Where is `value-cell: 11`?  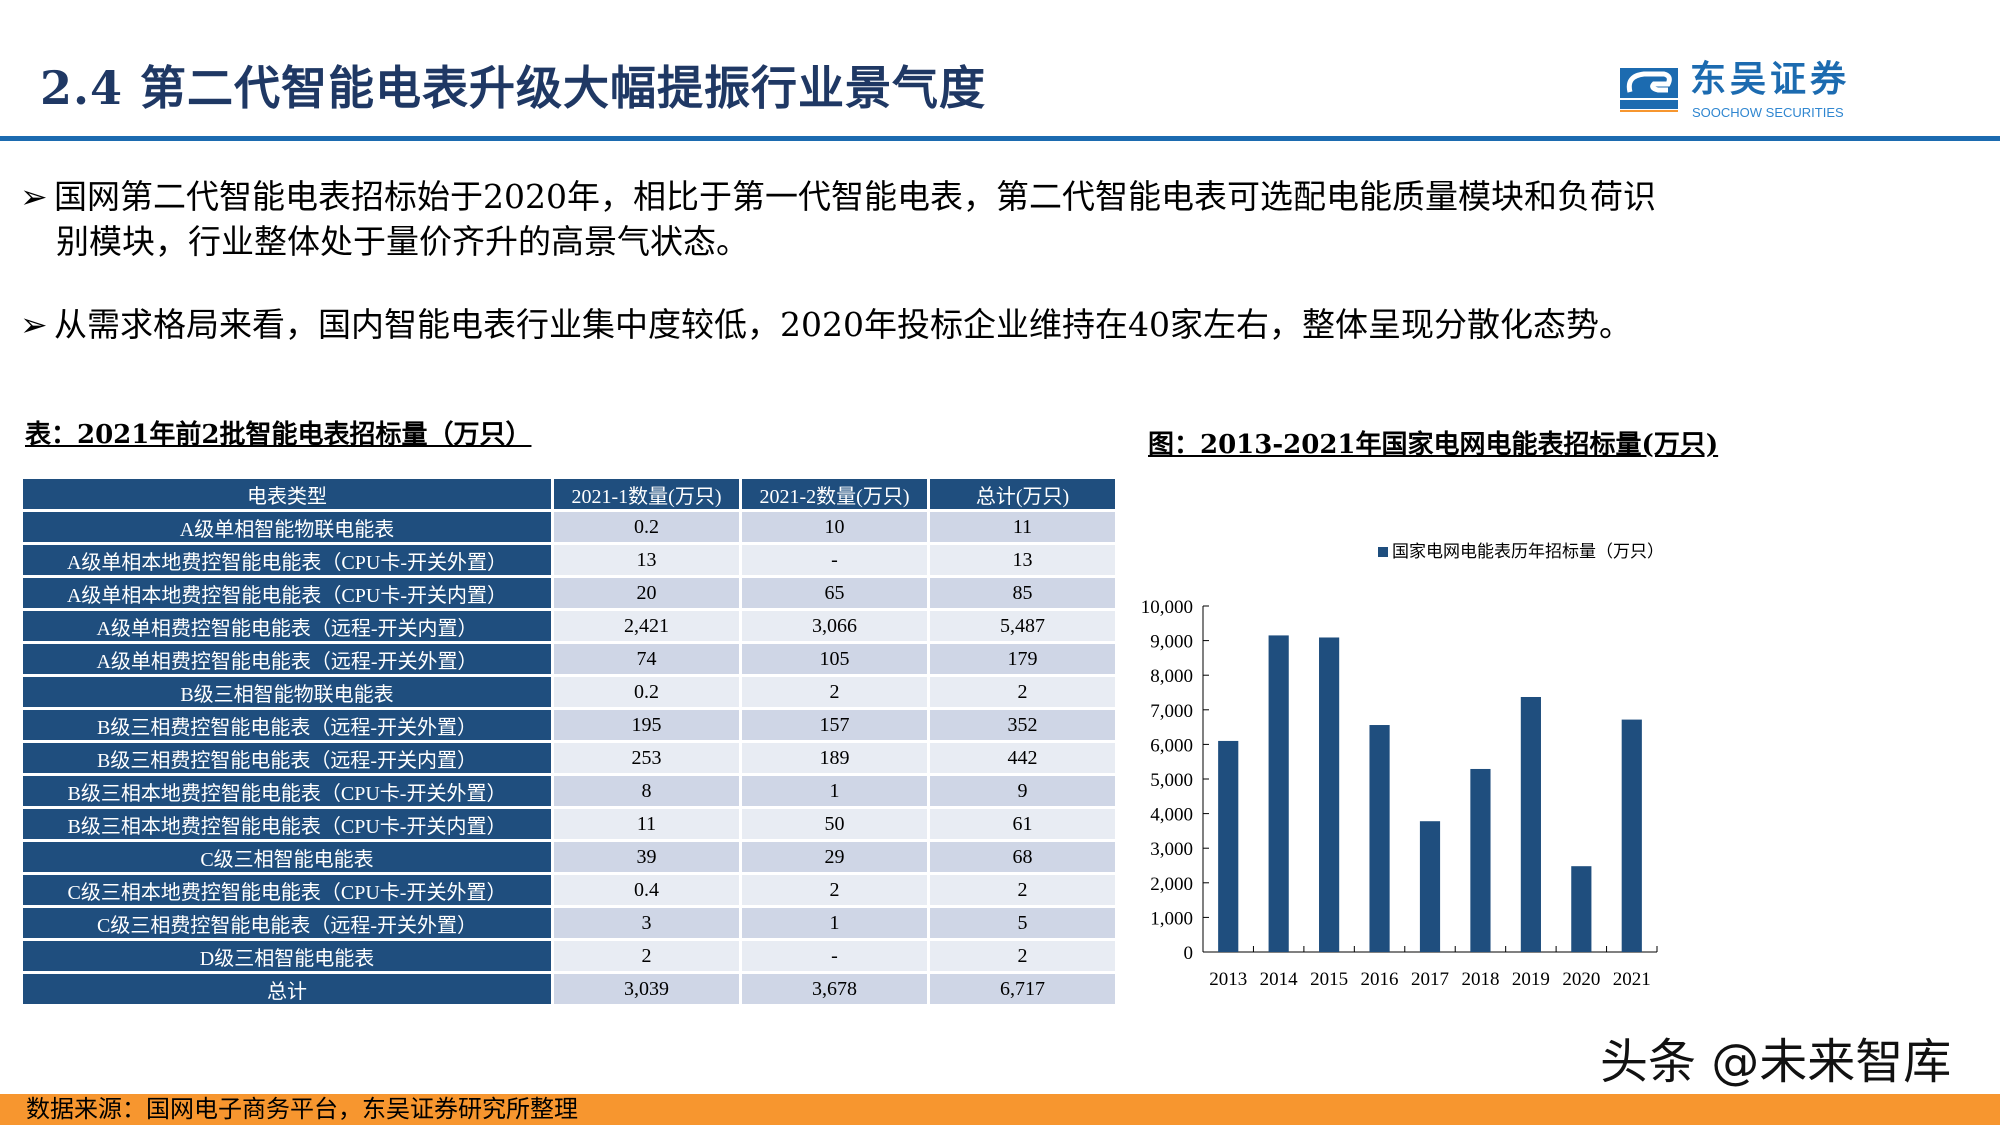
value-cell: 11 is located at coordinates (1022, 527).